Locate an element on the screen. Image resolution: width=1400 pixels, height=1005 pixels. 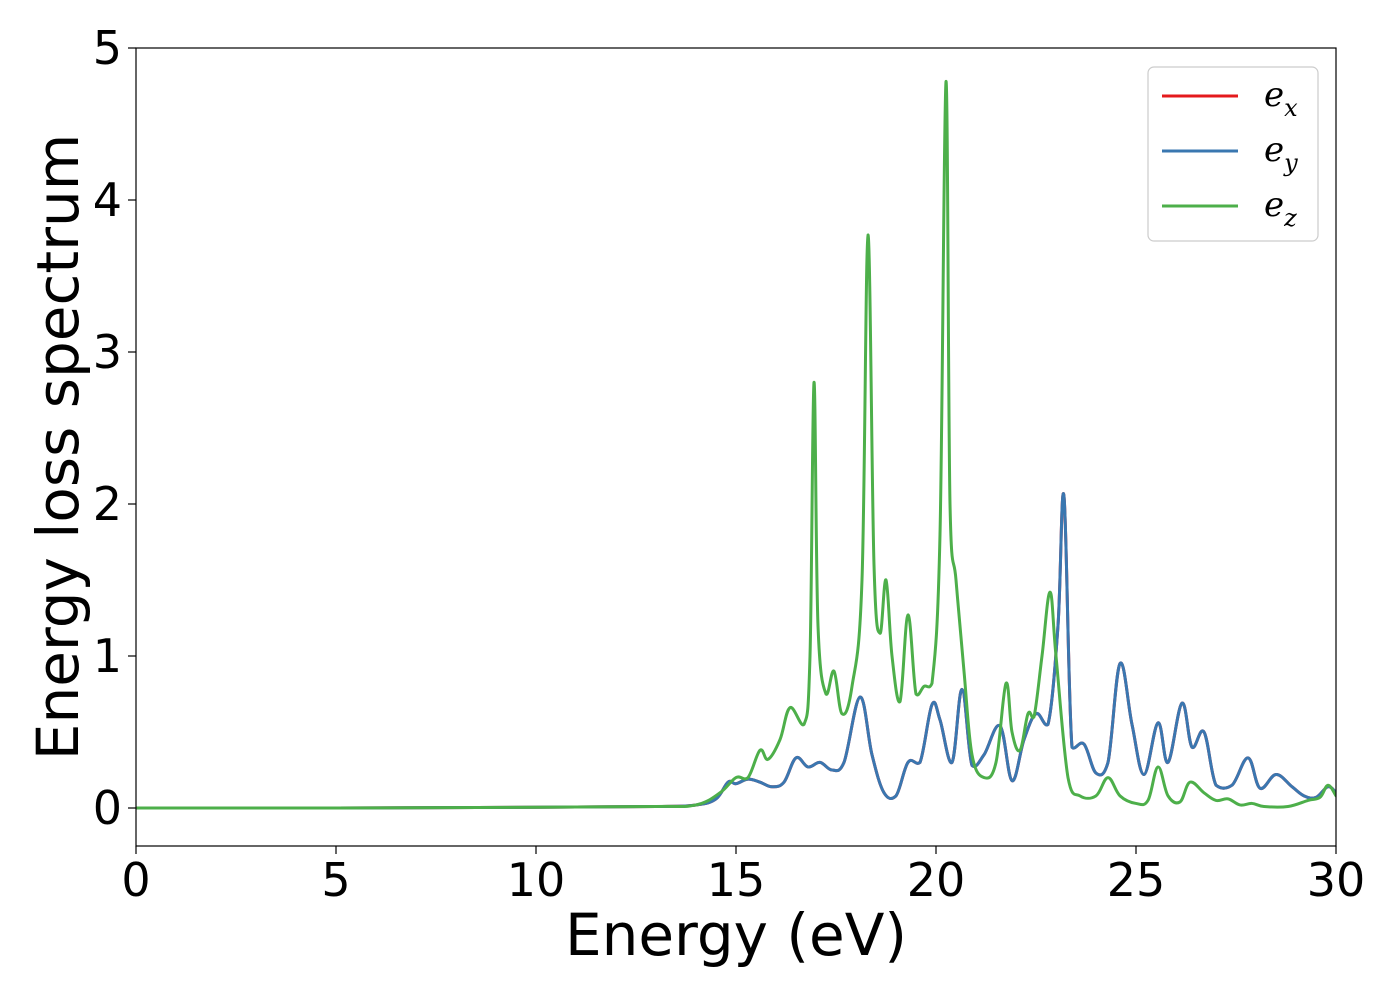
legend: ex ey ez is located at coordinates (1233, 154).